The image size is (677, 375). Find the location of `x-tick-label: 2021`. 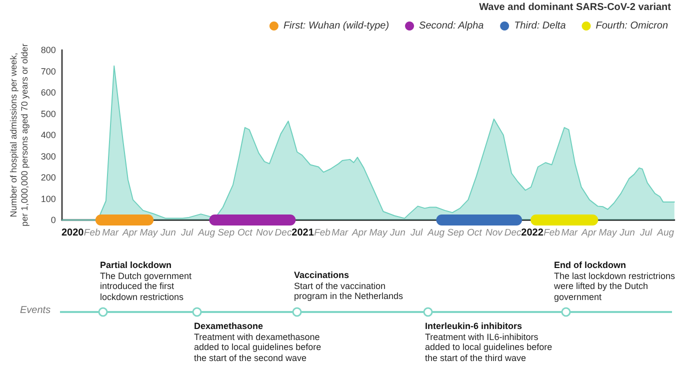

x-tick-label: 2021 is located at coordinates (303, 233).